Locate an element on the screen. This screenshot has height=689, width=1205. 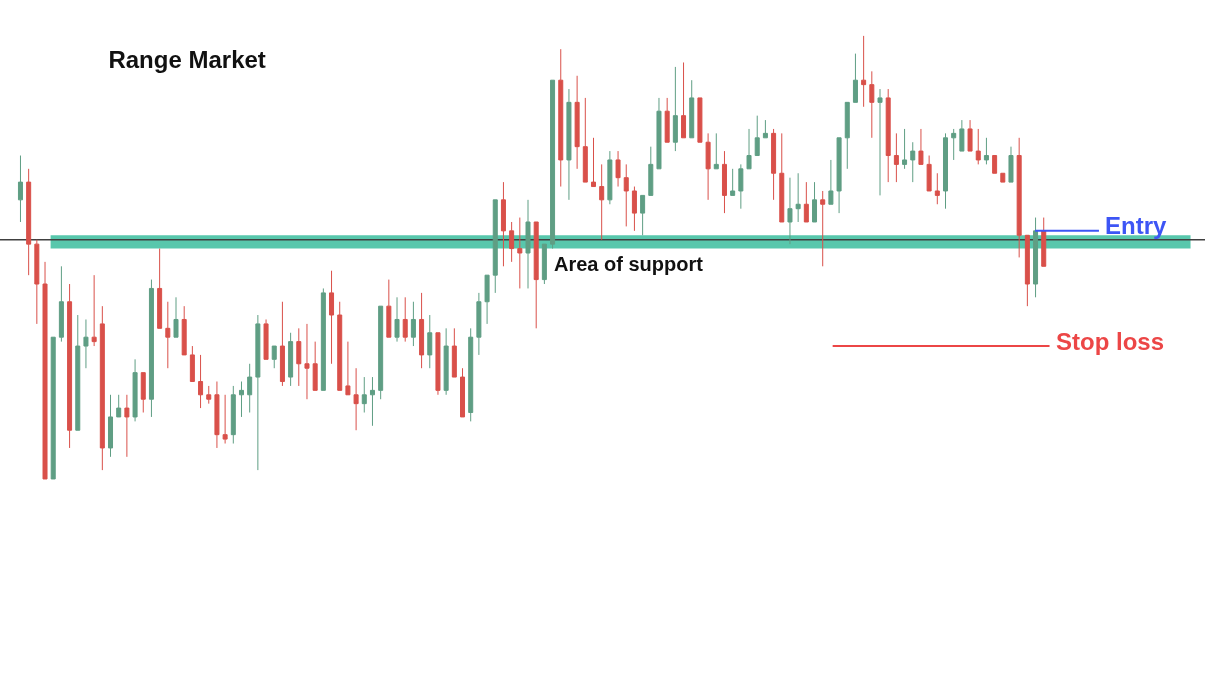
band-label: Area of support is located at coordinates (629, 264).